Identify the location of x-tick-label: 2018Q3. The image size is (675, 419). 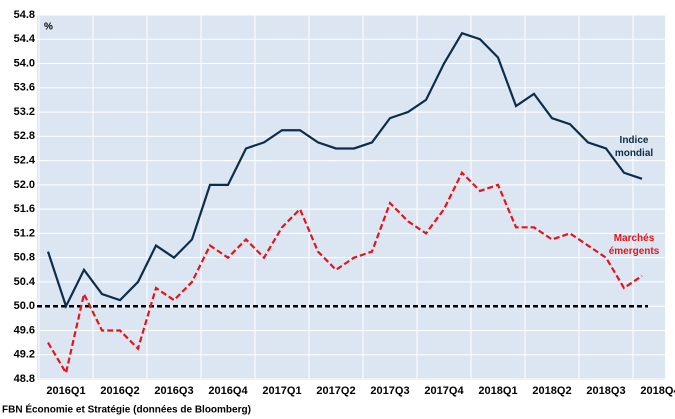
(605, 391).